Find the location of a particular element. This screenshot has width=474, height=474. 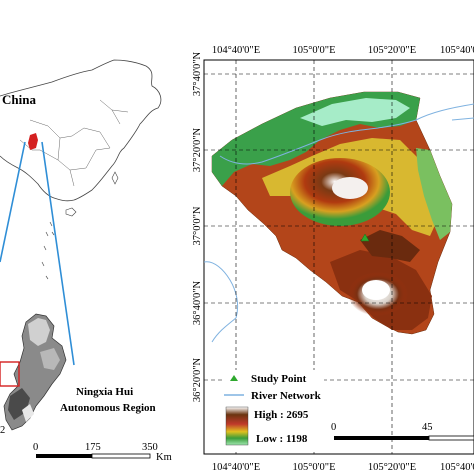

legend-high-label: High : 2695 is located at coordinates (281, 415).